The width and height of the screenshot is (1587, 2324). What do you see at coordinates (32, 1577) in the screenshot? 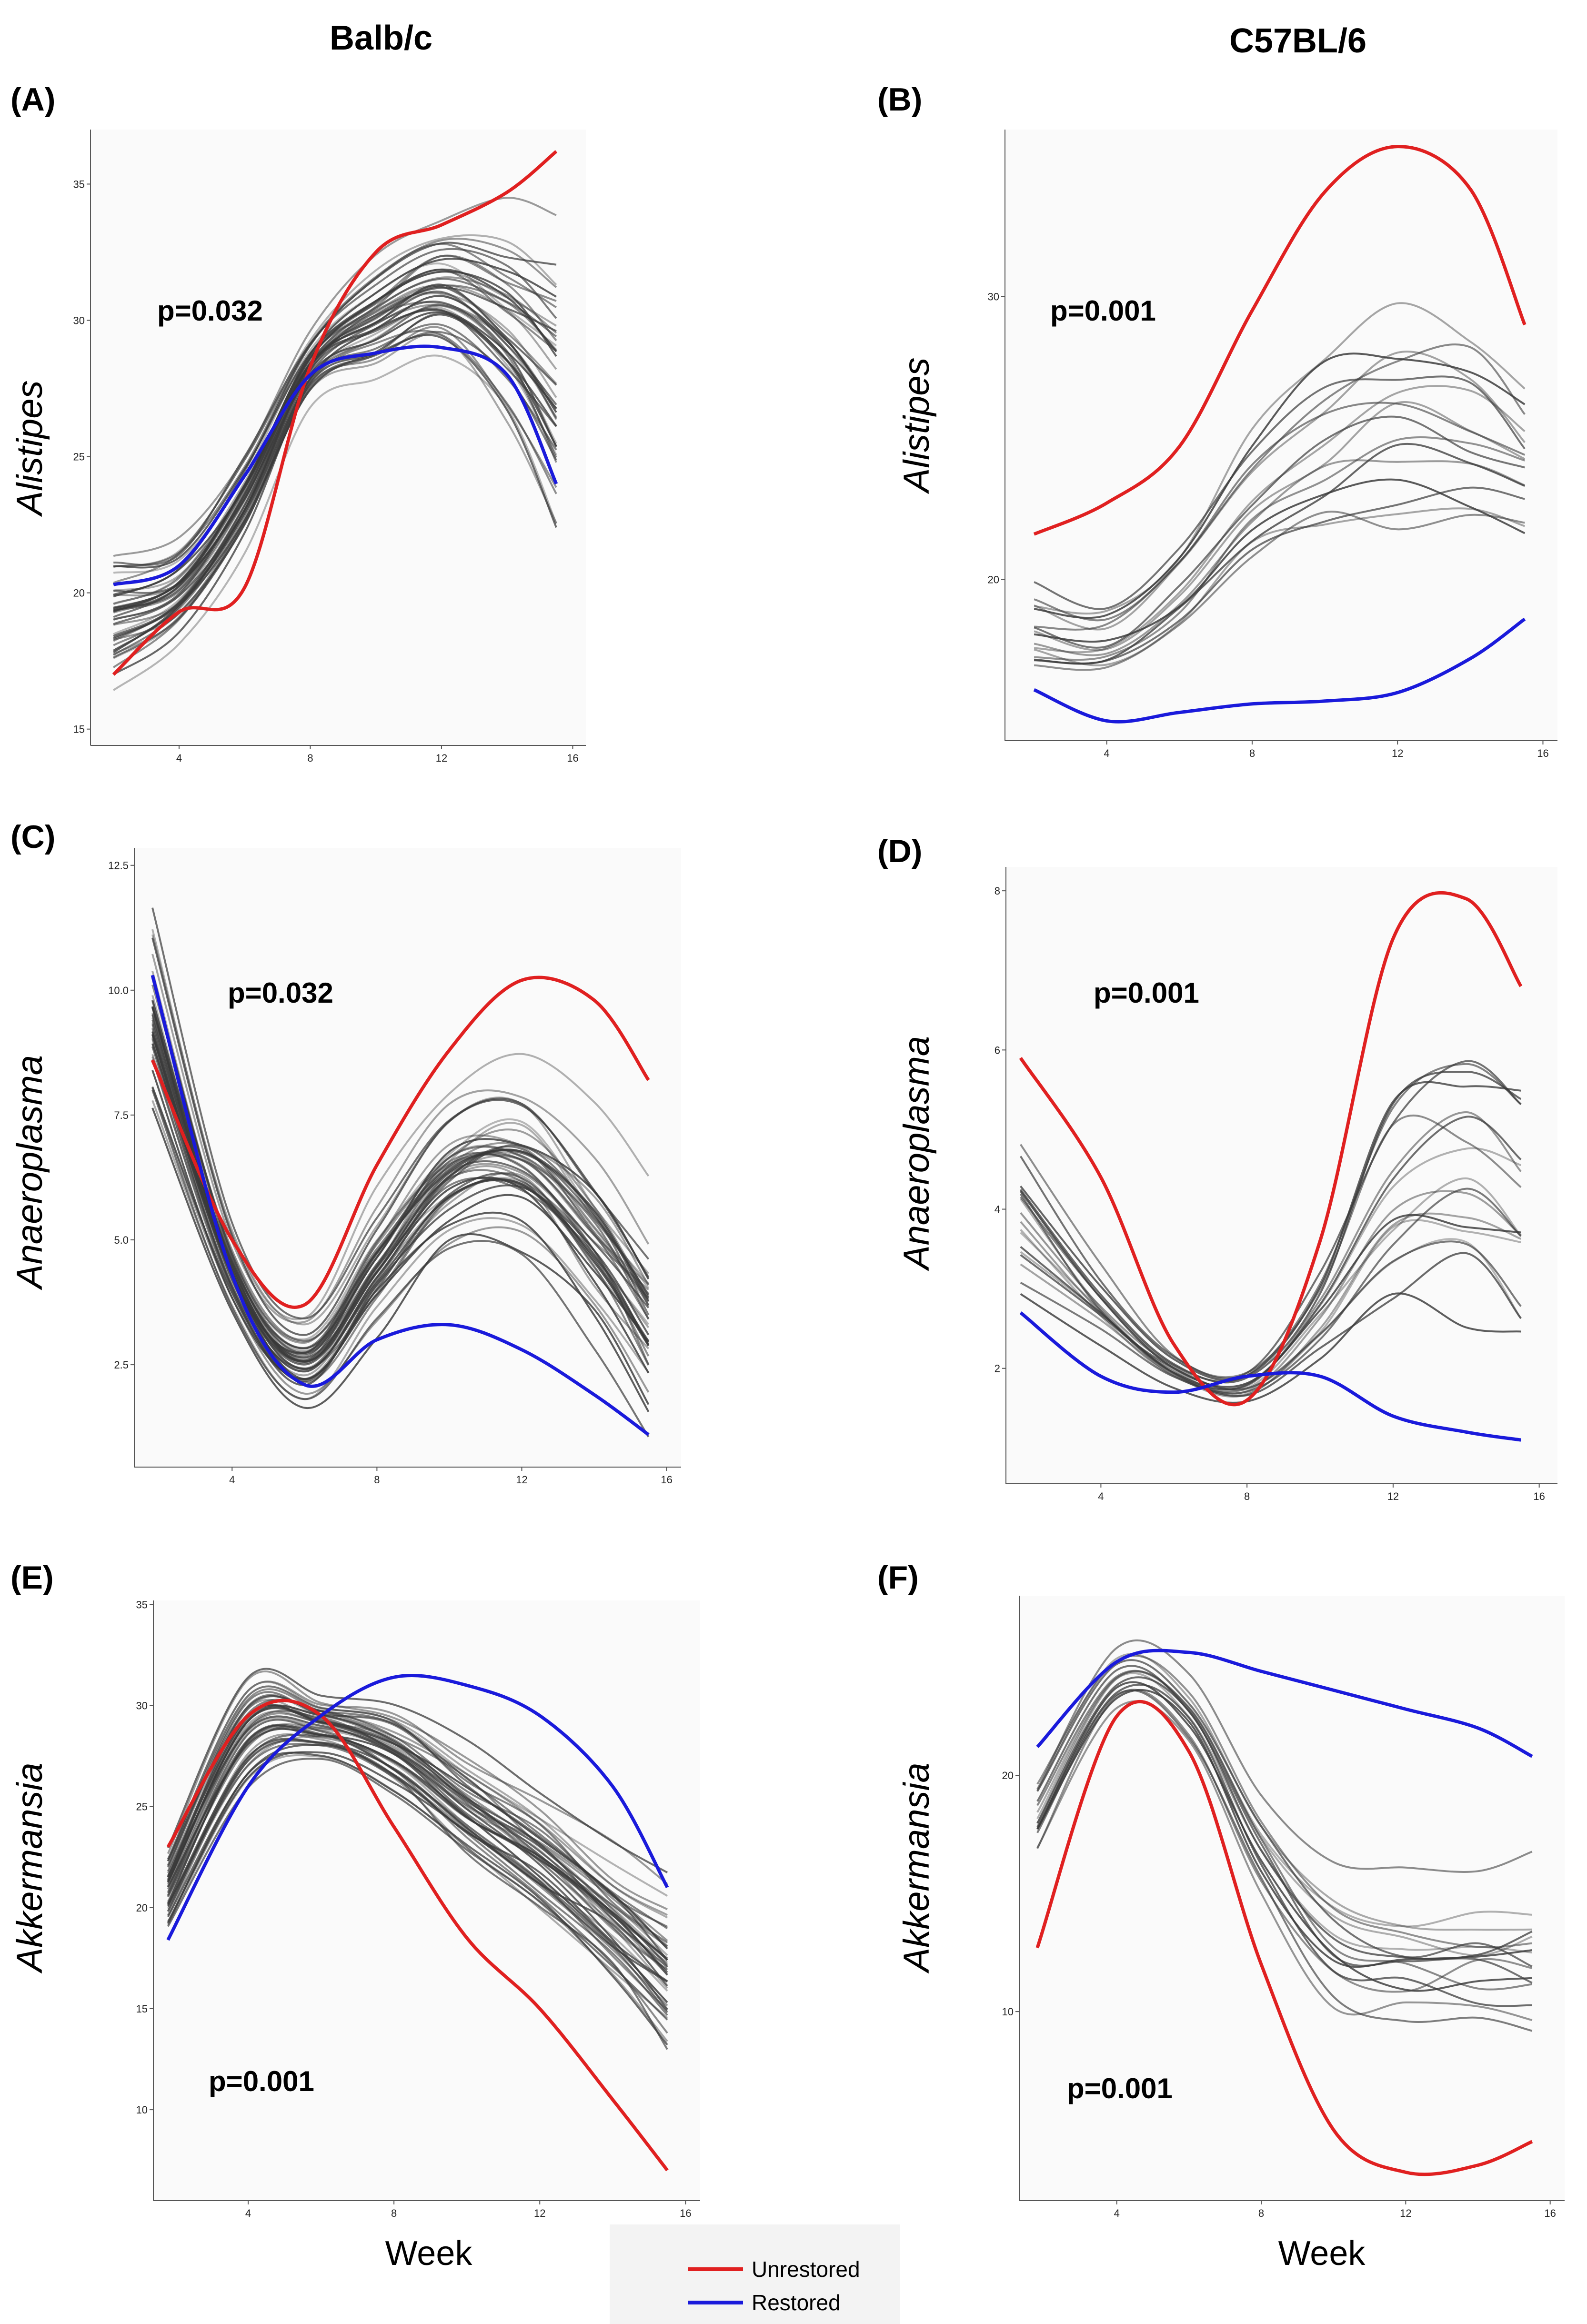
I see `panel-label: (E)` at bounding box center [32, 1577].